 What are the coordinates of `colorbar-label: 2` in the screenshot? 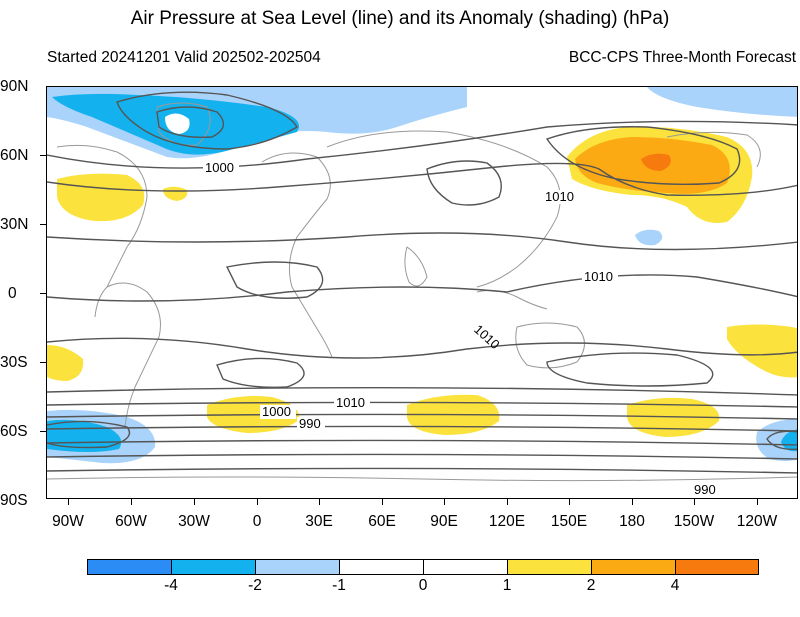 It's located at (591, 585).